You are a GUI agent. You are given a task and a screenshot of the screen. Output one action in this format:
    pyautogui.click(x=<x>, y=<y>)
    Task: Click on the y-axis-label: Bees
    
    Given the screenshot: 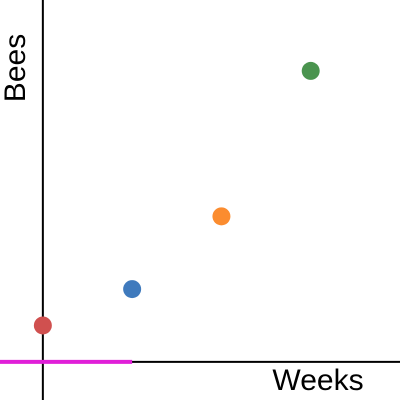 What is the action you would take?
    pyautogui.click(x=16, y=68)
    